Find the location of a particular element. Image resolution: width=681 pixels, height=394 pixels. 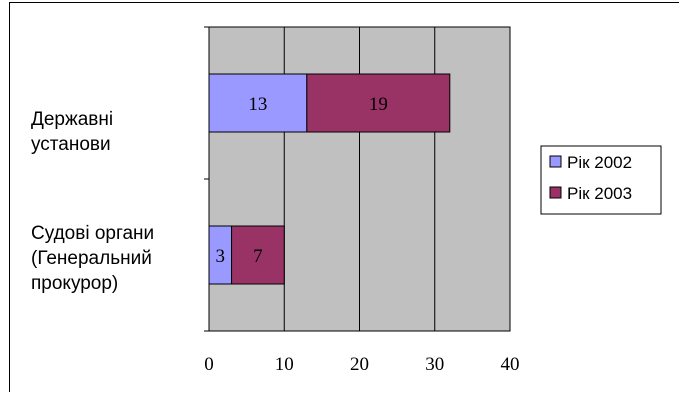

x-tick-label: 40 is located at coordinates (510, 364).